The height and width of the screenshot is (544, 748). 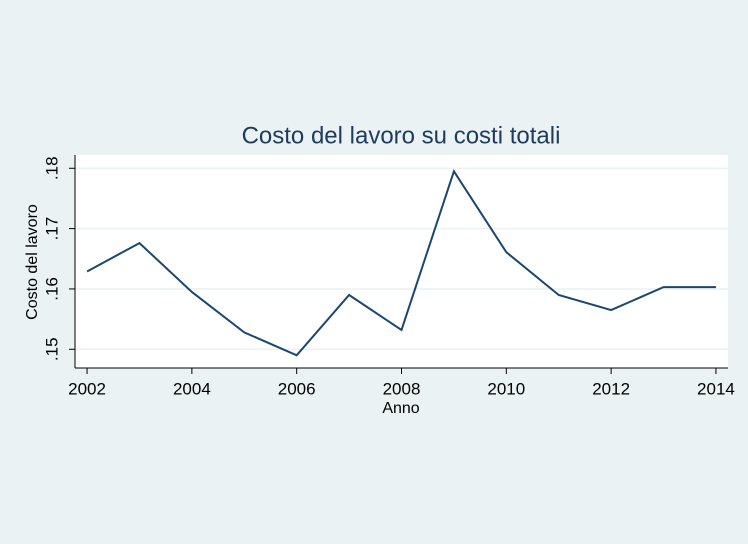 I want to click on x-axis-title: Anno, so click(x=400, y=408).